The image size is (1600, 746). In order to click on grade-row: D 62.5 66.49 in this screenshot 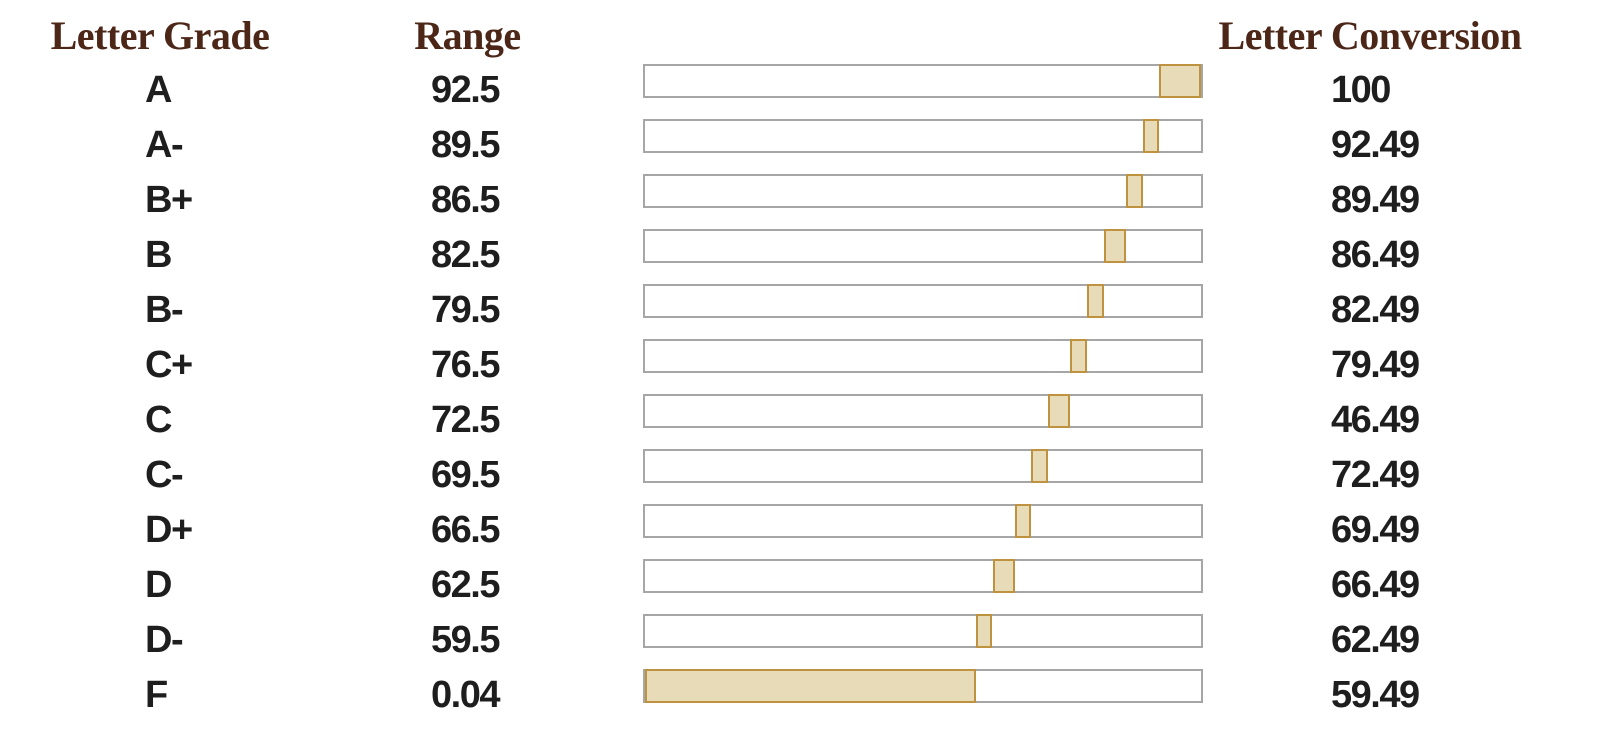, I will do `click(800, 582)`.